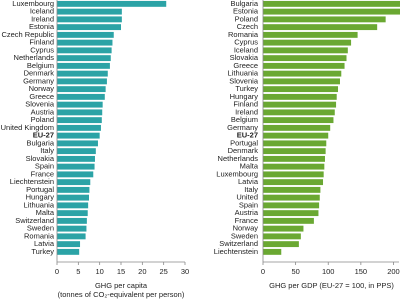  I want to click on x-tick-label: 25, so click(163, 271).